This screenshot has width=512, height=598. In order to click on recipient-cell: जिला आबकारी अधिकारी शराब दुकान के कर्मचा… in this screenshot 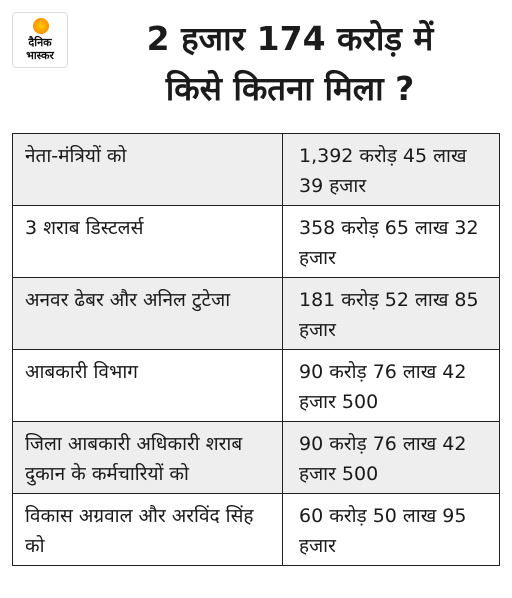, I will do `click(147, 457)`.